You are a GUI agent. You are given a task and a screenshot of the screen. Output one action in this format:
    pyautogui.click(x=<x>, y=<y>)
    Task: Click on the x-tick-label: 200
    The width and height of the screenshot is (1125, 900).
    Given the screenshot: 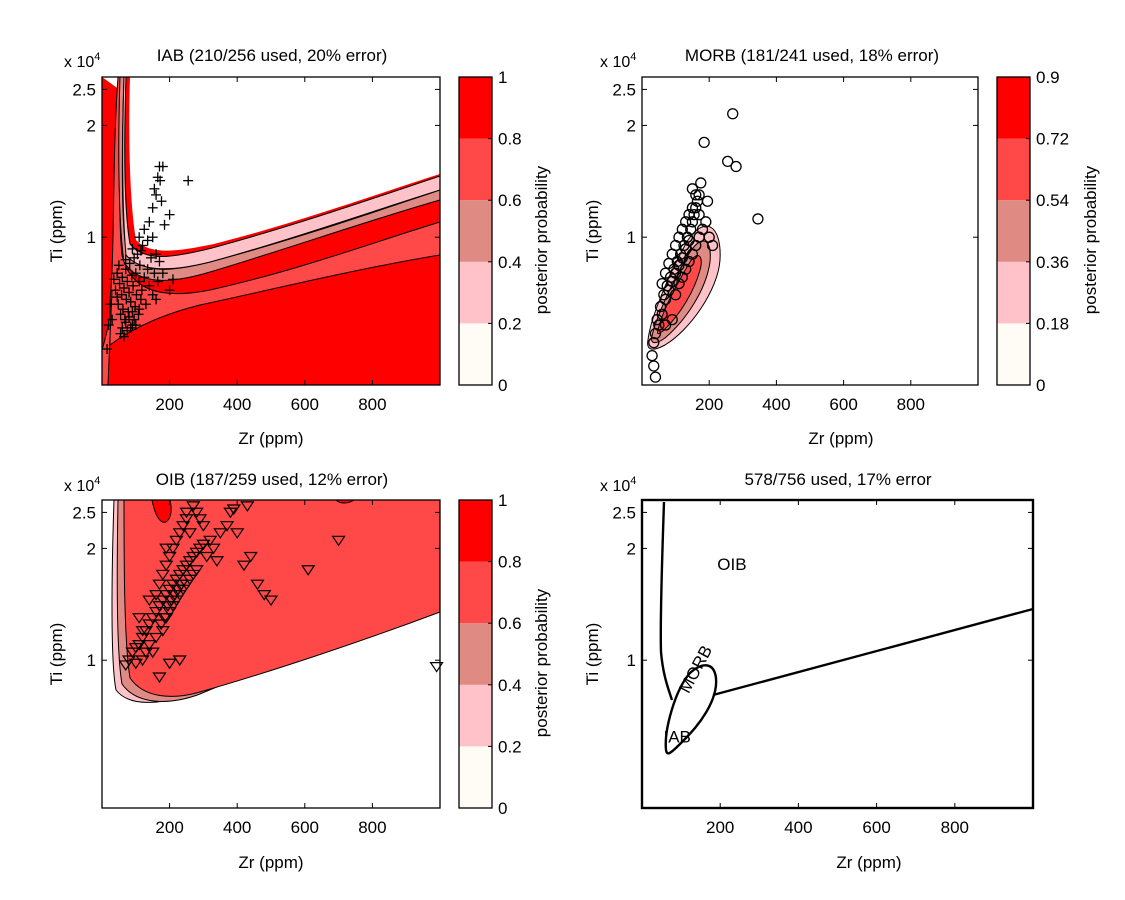 What is the action you would take?
    pyautogui.click(x=169, y=827)
    